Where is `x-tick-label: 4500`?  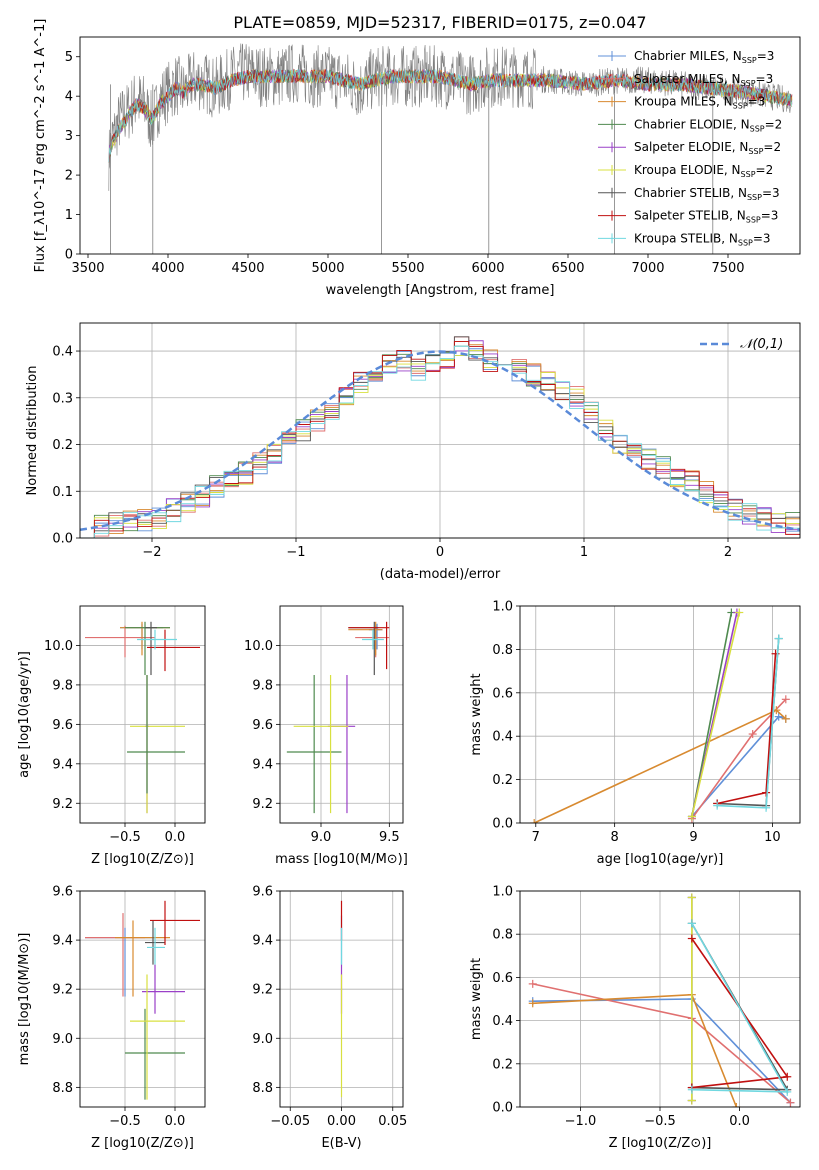
x-tick-label: 4500 is located at coordinates (247, 268).